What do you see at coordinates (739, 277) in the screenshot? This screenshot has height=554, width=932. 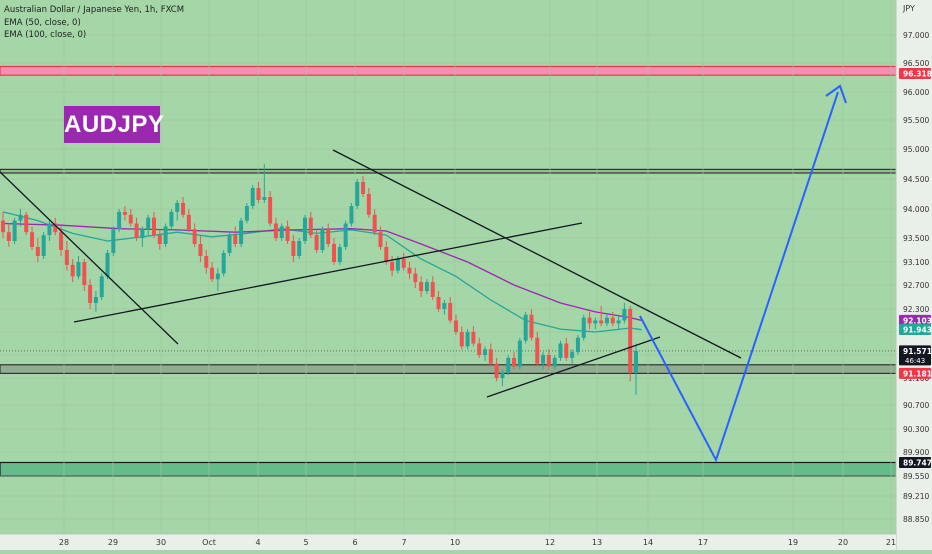 I see `projection-path` at bounding box center [739, 277].